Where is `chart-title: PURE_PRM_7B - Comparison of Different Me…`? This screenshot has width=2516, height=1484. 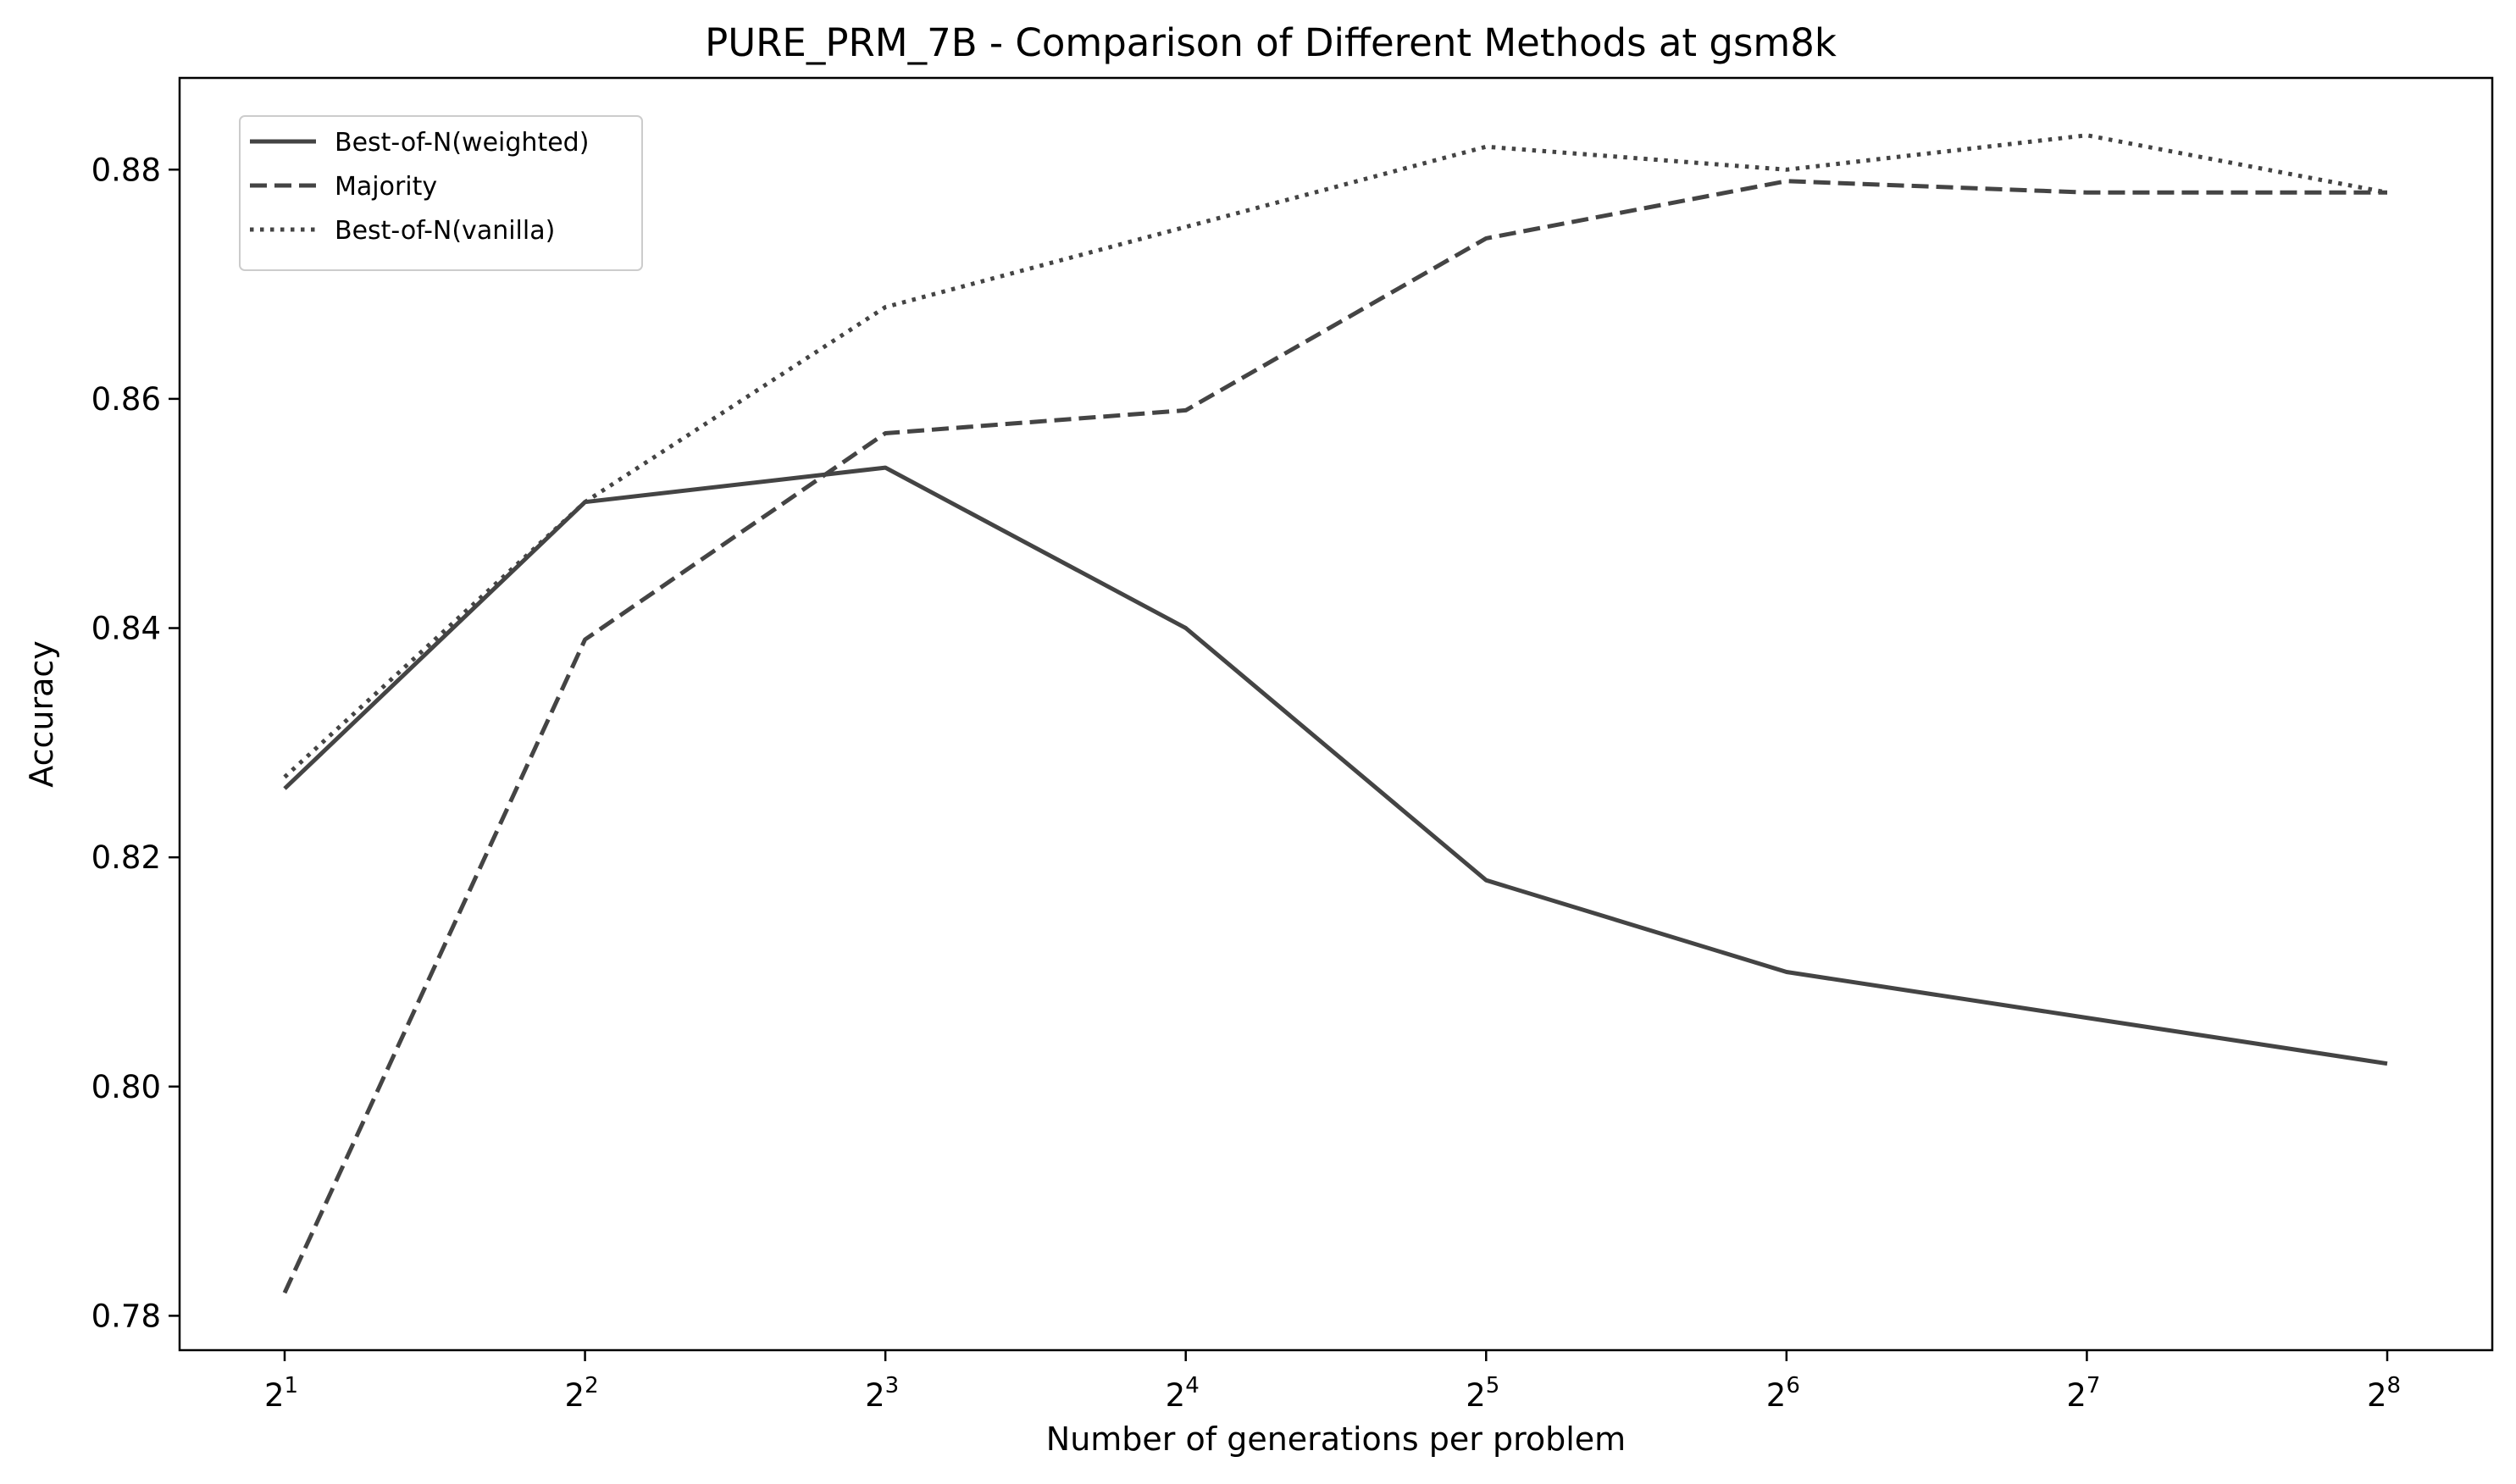 chart-title: PURE_PRM_7B - Comparison of Different Me… is located at coordinates (1271, 42).